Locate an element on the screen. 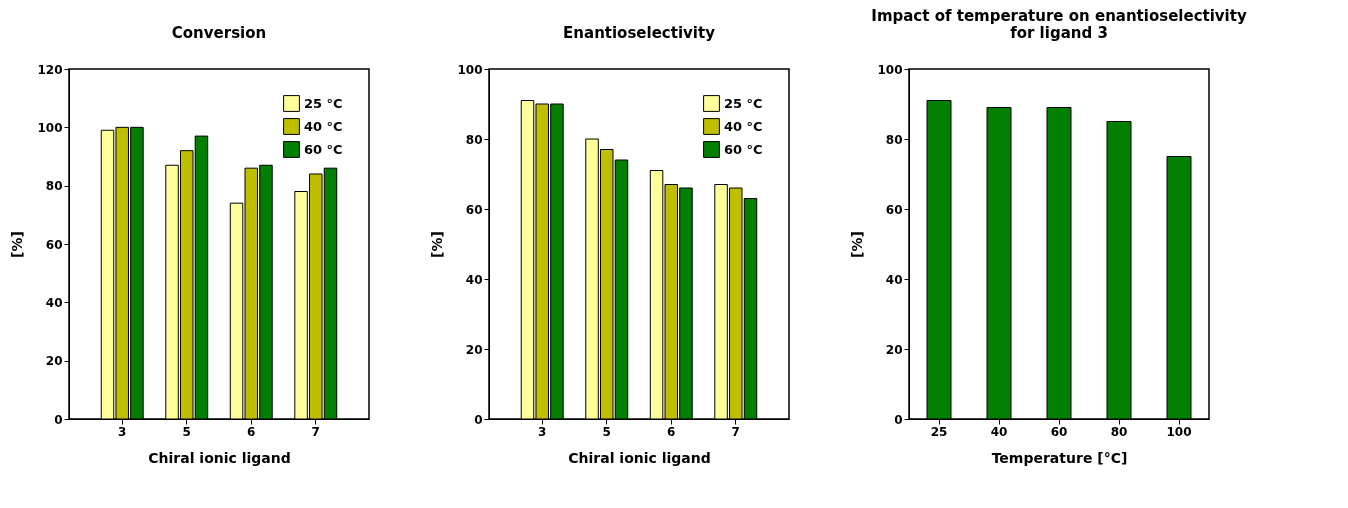 The image size is (1348, 508). chart-title: Impact of temperature on enantioselectivity for ligand 3 is located at coordinates (1059, 24).